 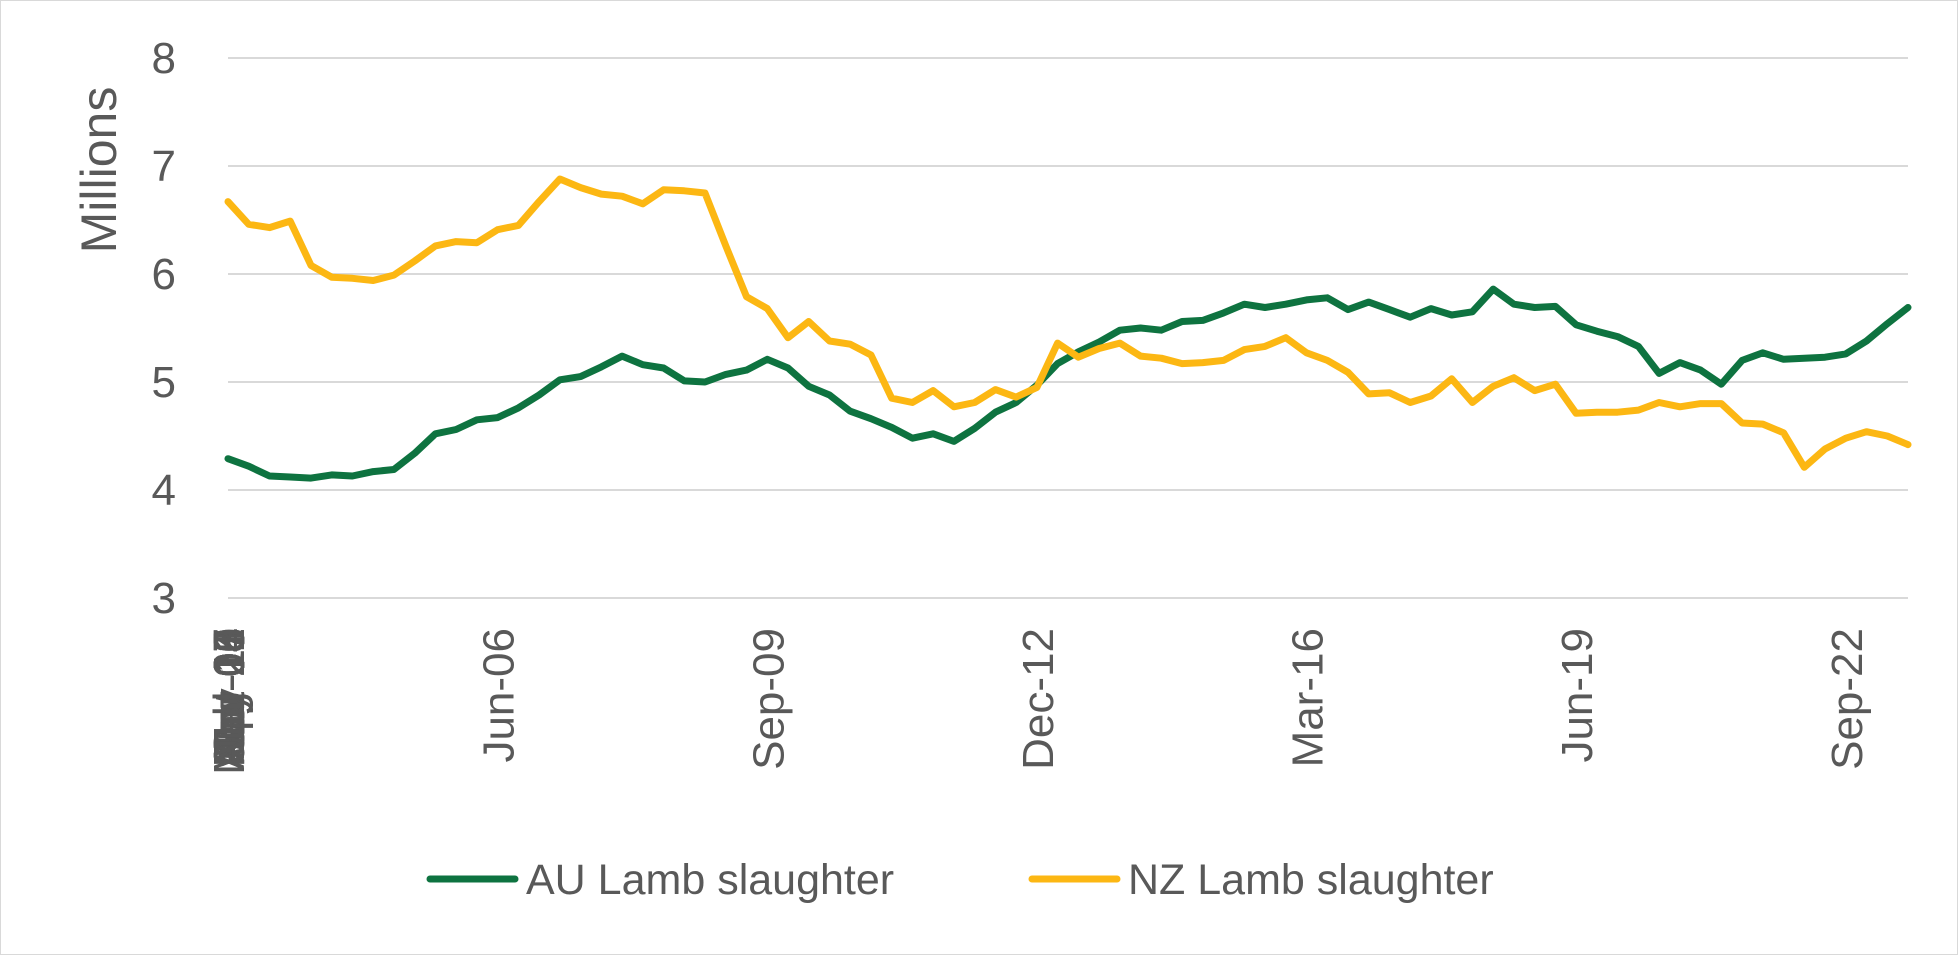 I want to click on x-tick-label: May-05, so click(x=229, y=701).